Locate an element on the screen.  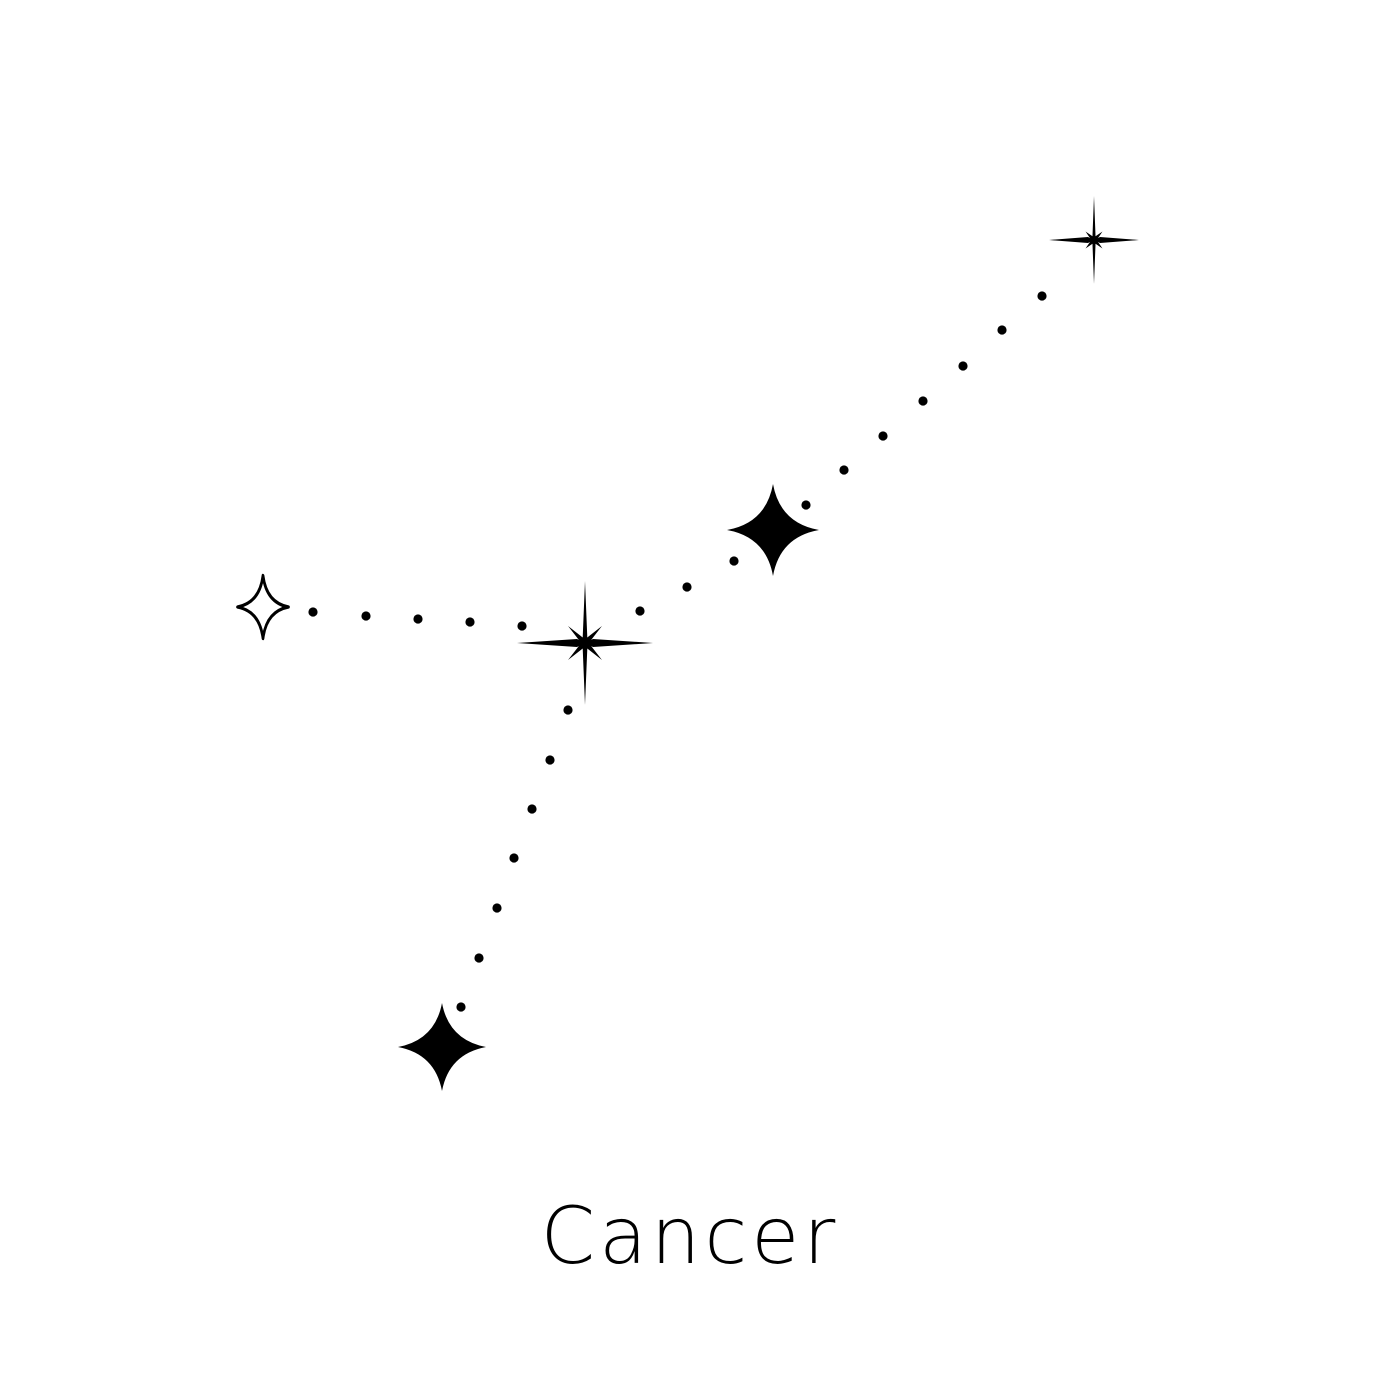
star-upper-middle-icon is located at coordinates (773, 530).